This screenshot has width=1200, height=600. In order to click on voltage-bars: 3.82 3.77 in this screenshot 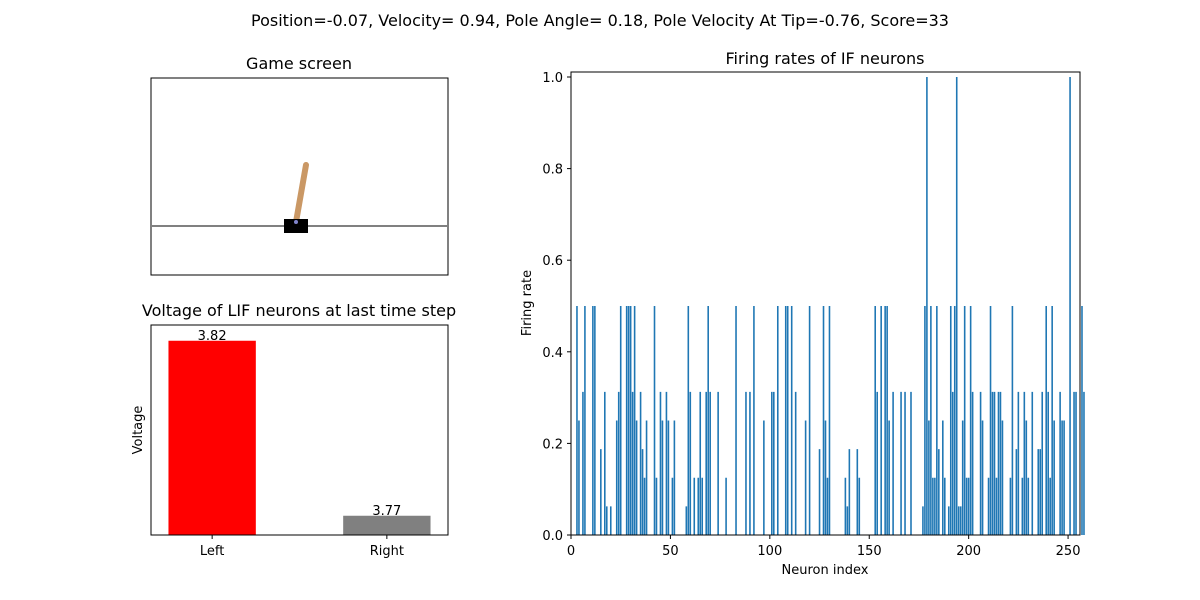, I will do `click(299, 432)`.